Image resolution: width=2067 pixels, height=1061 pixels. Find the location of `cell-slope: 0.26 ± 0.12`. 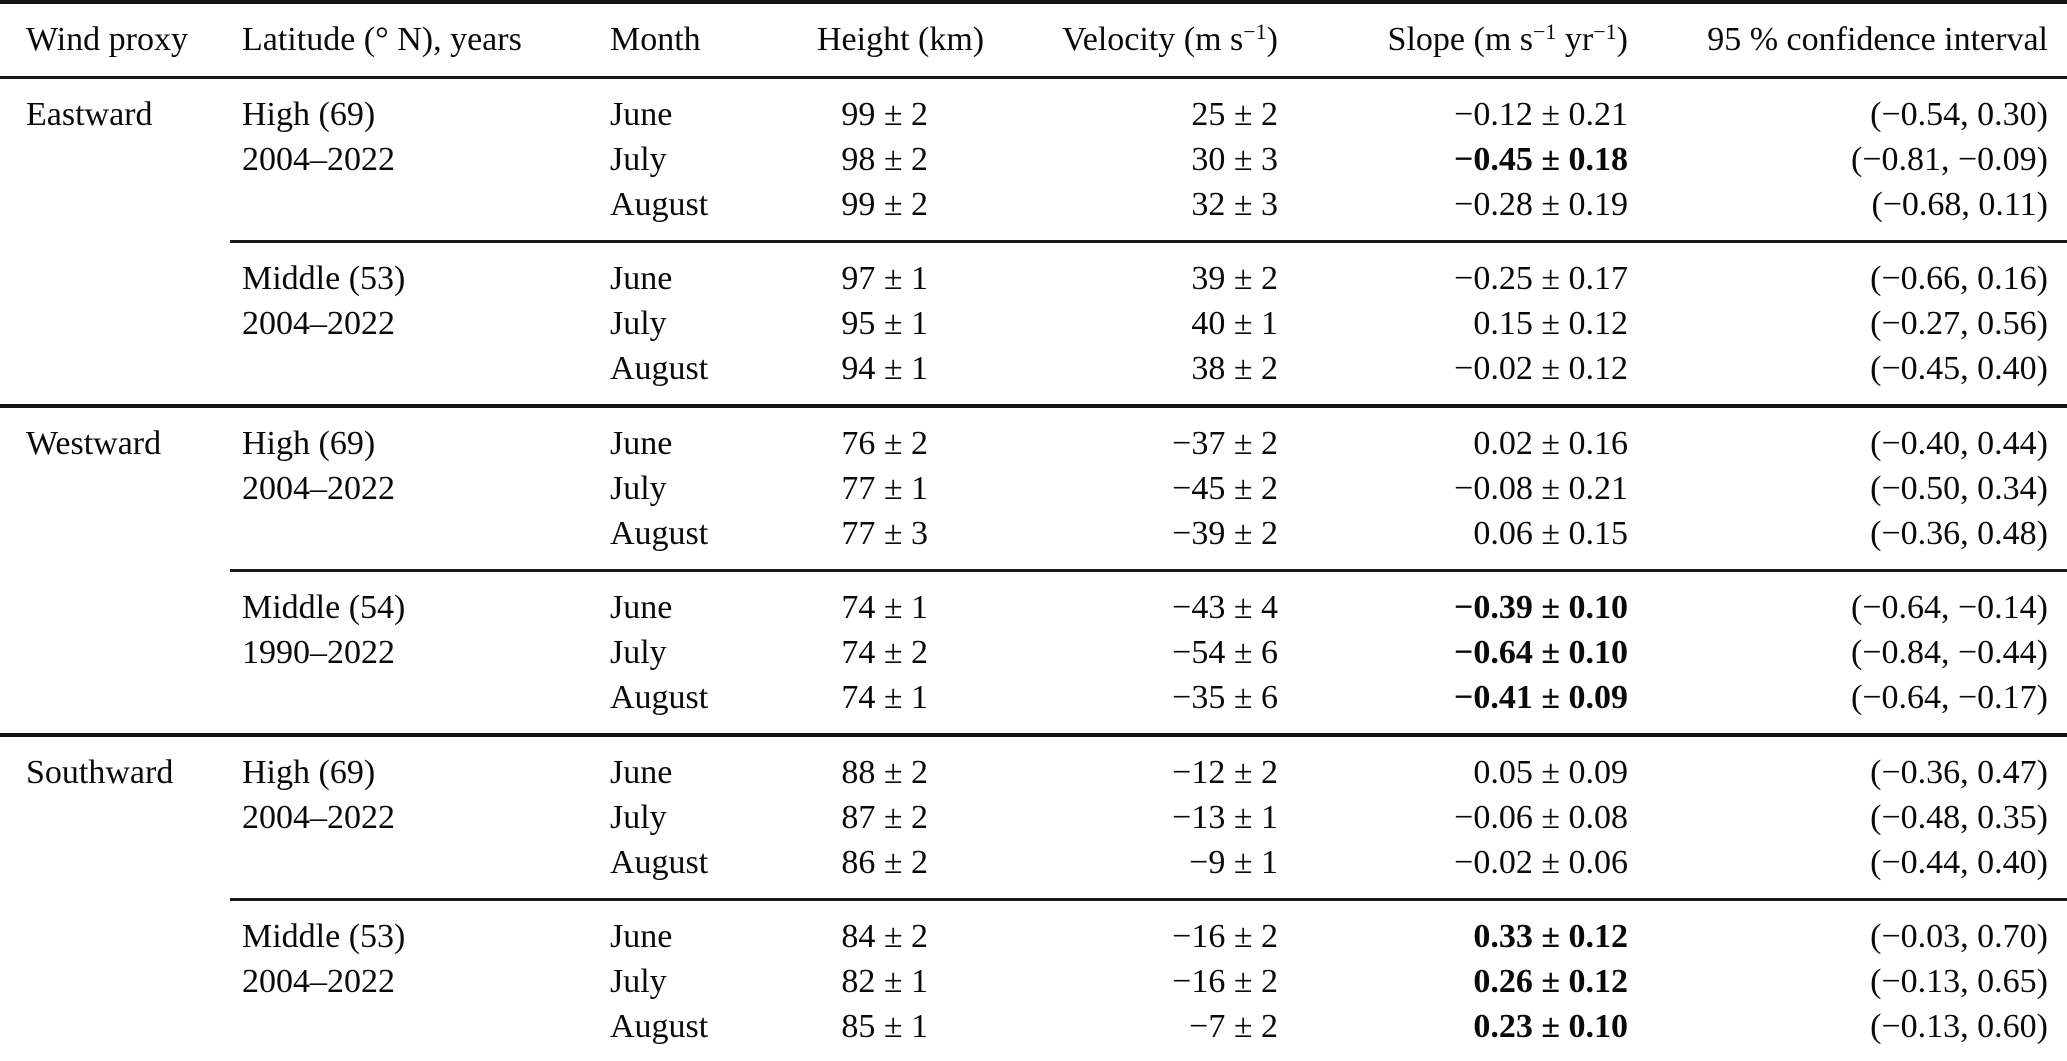

cell-slope: 0.26 ± 0.12 is located at coordinates (1550, 981).